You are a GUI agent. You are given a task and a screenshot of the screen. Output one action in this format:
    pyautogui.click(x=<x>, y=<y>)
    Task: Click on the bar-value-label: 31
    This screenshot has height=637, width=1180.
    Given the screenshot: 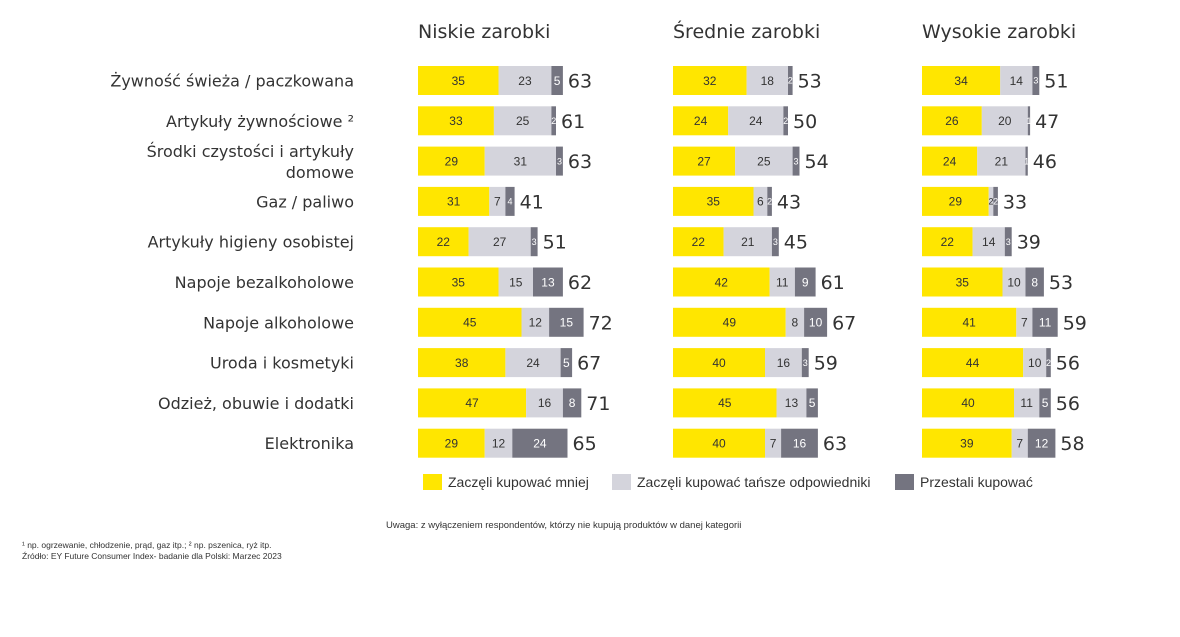 What is the action you would take?
    pyautogui.click(x=521, y=161)
    